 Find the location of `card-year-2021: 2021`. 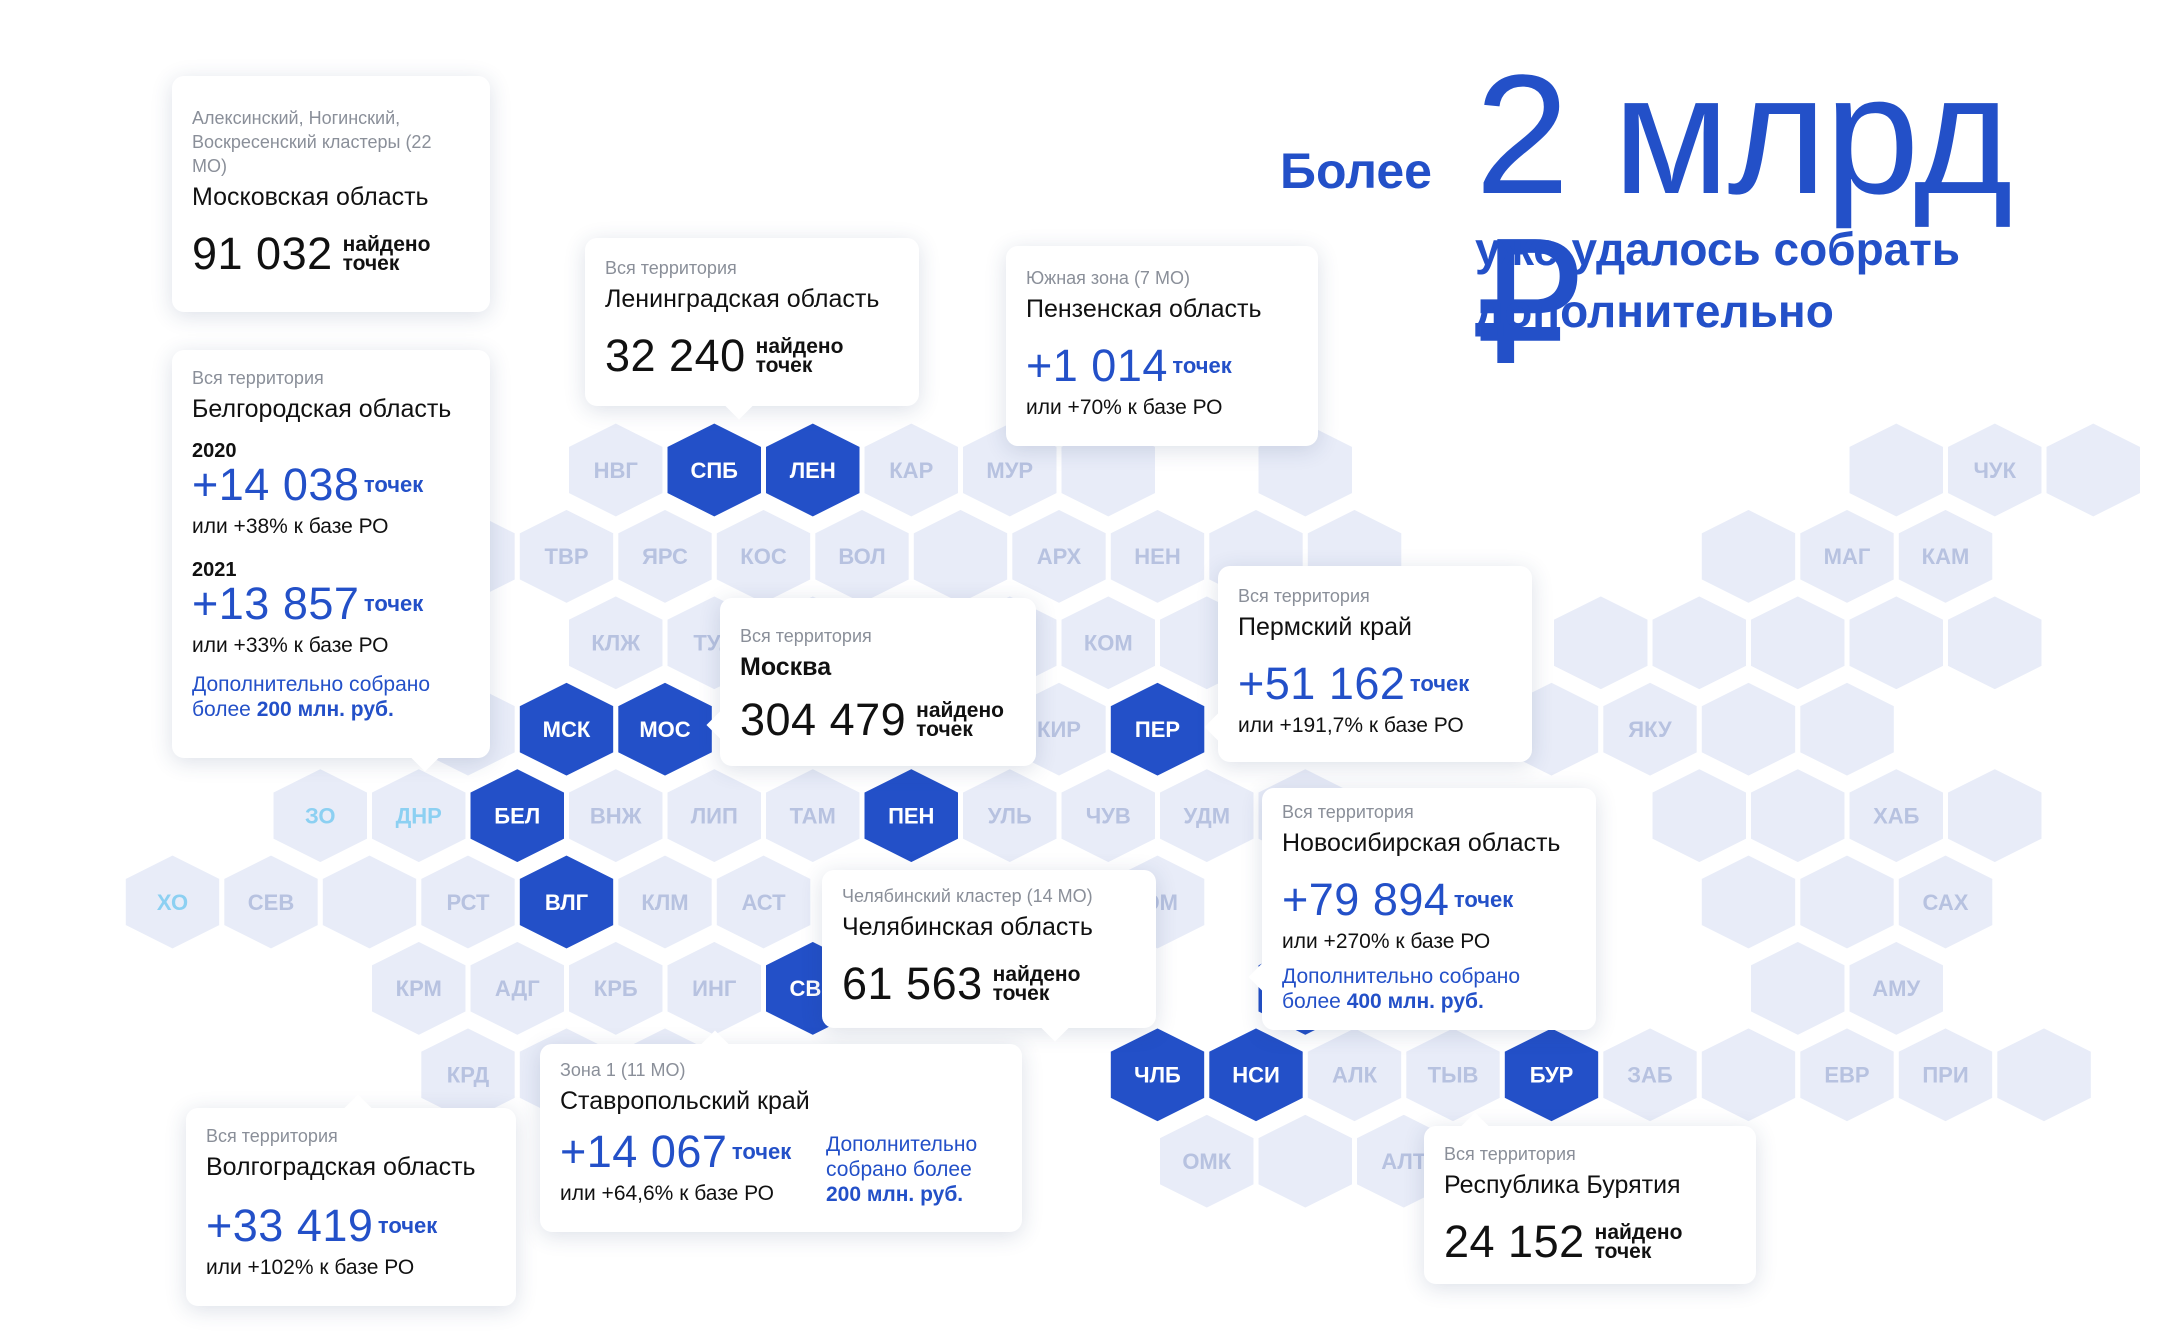

card-year-2021: 2021 is located at coordinates (214, 570).